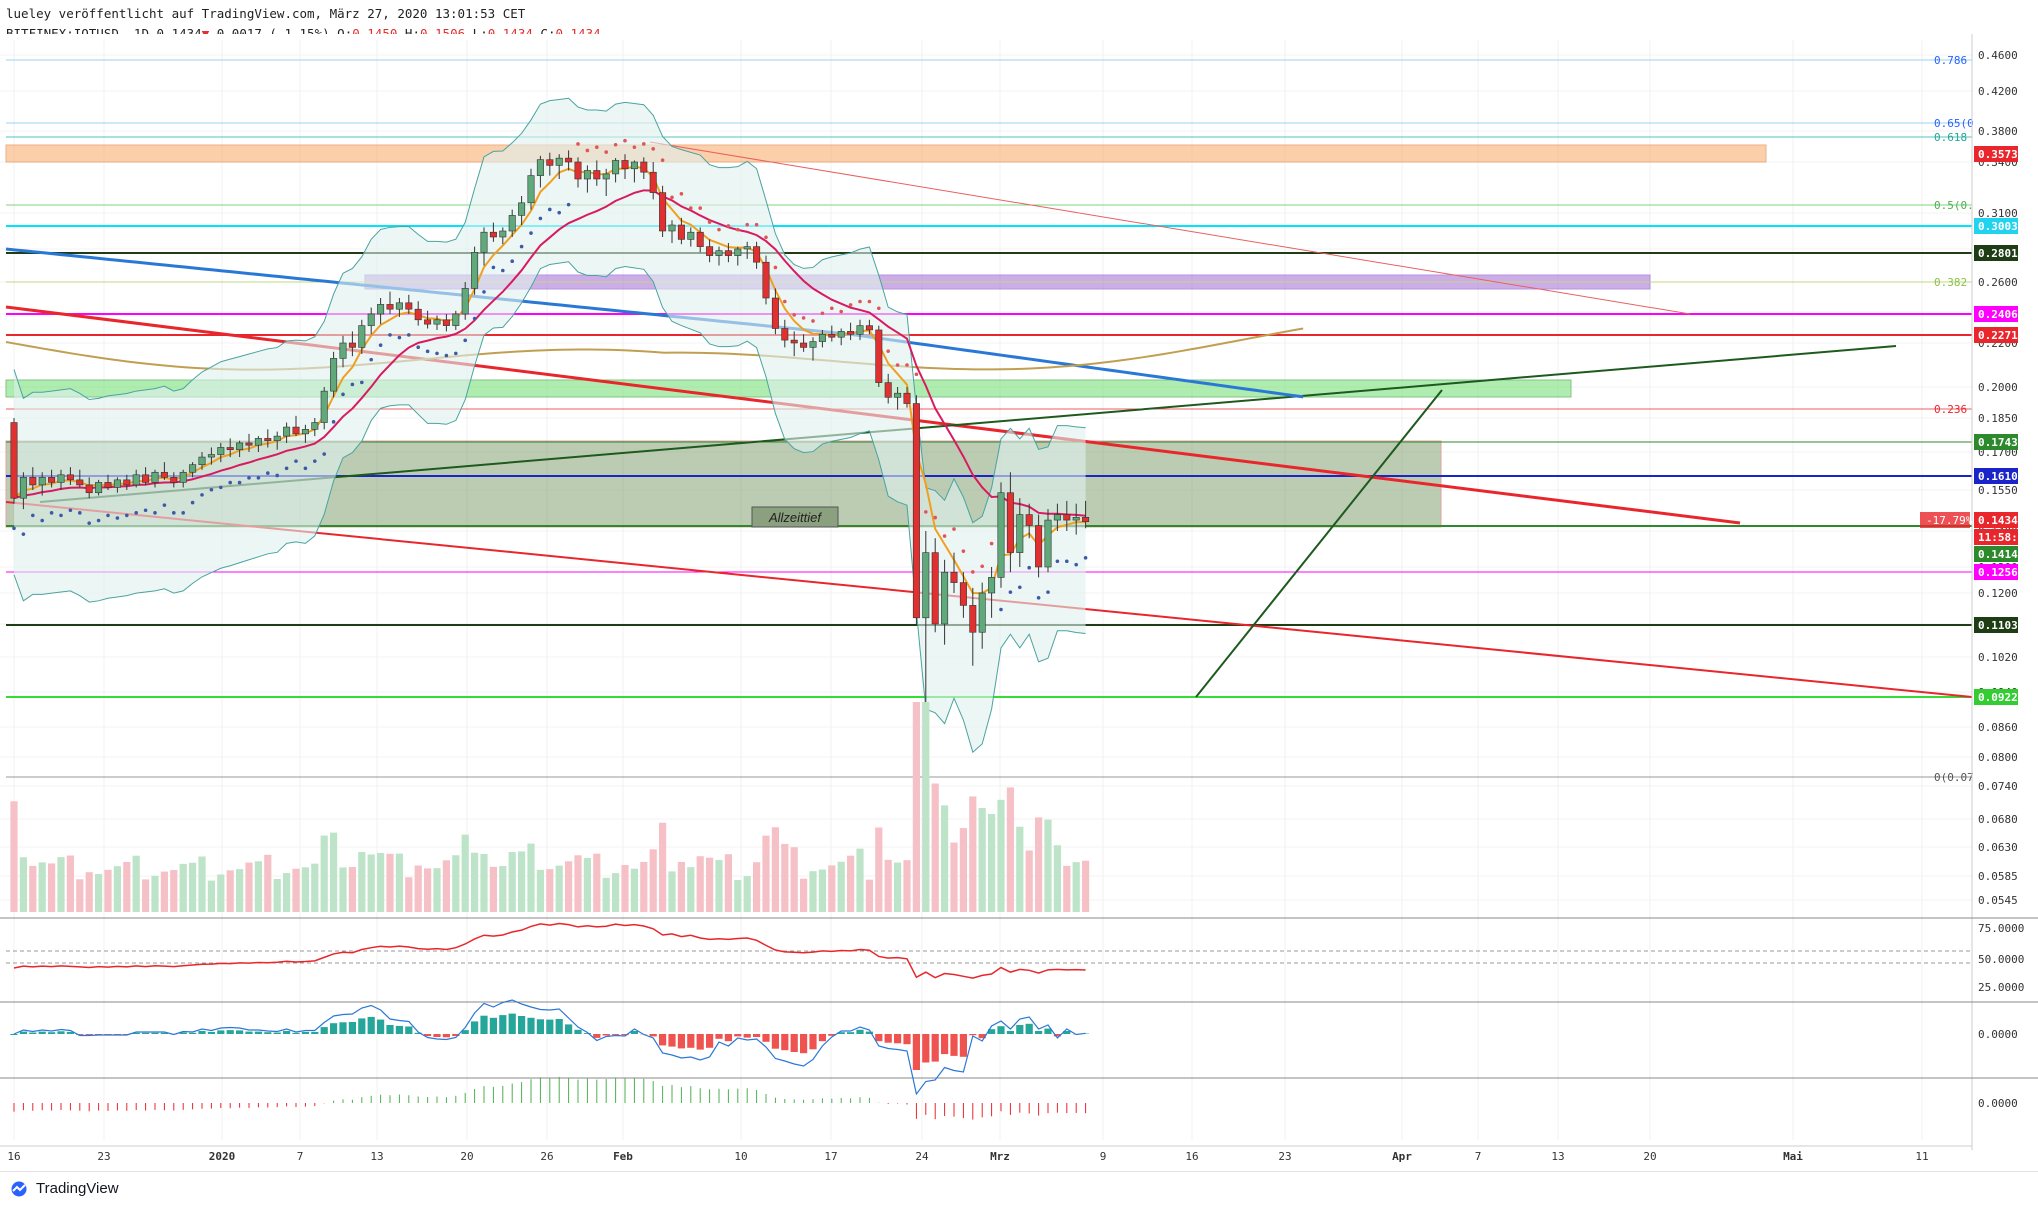 Image resolution: width=2038 pixels, height=1206 pixels. I want to click on rising-trend-line, so click(968, 424).